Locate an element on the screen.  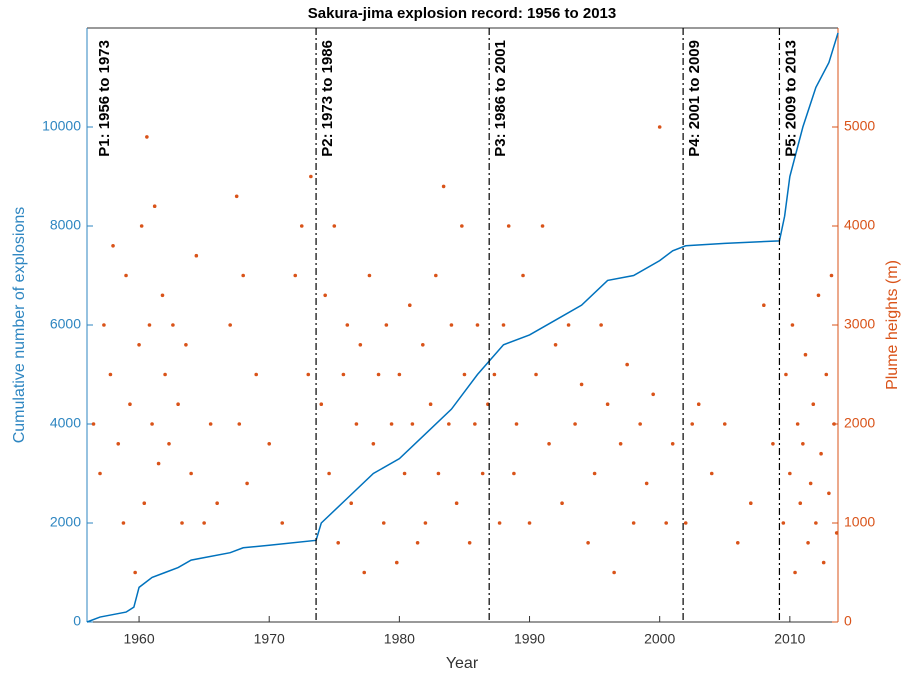
period-label: P1: 1956 to 1973 is located at coordinates (104, 98).